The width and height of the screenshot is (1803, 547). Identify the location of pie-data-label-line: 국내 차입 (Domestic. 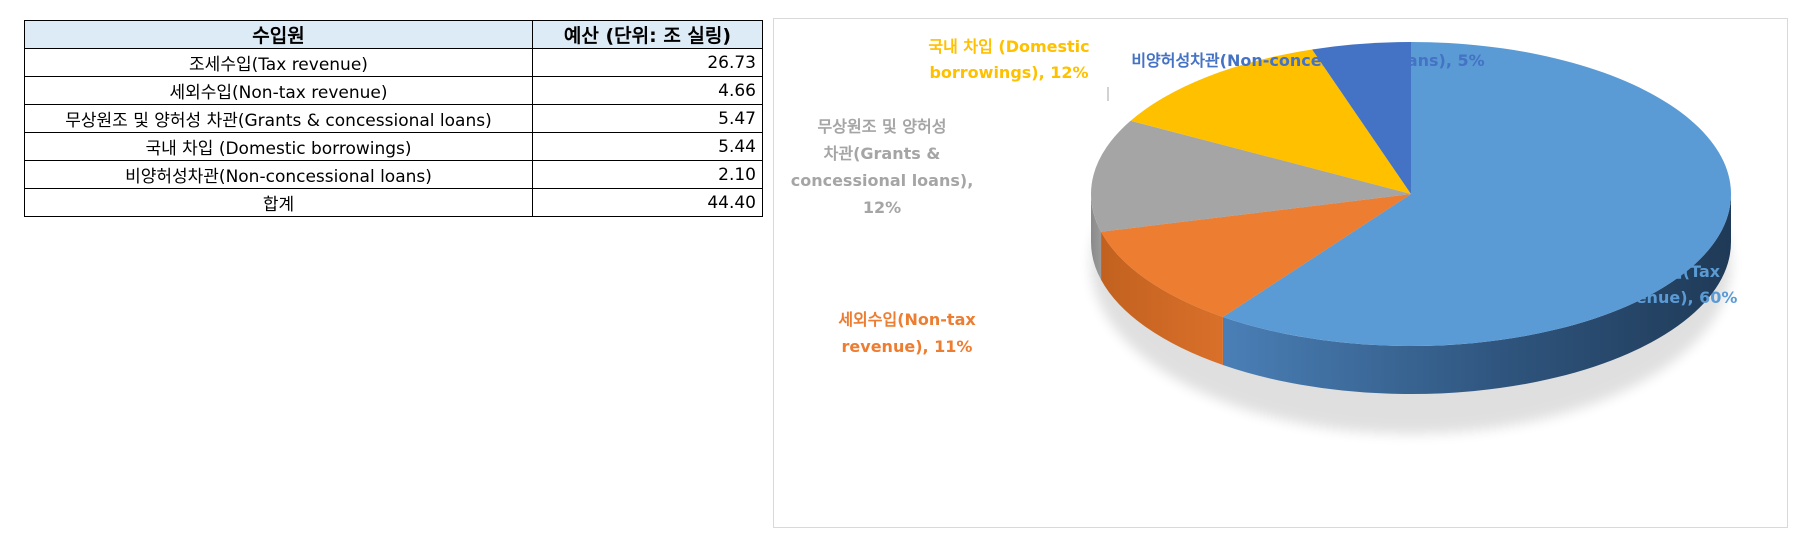
(1008, 46).